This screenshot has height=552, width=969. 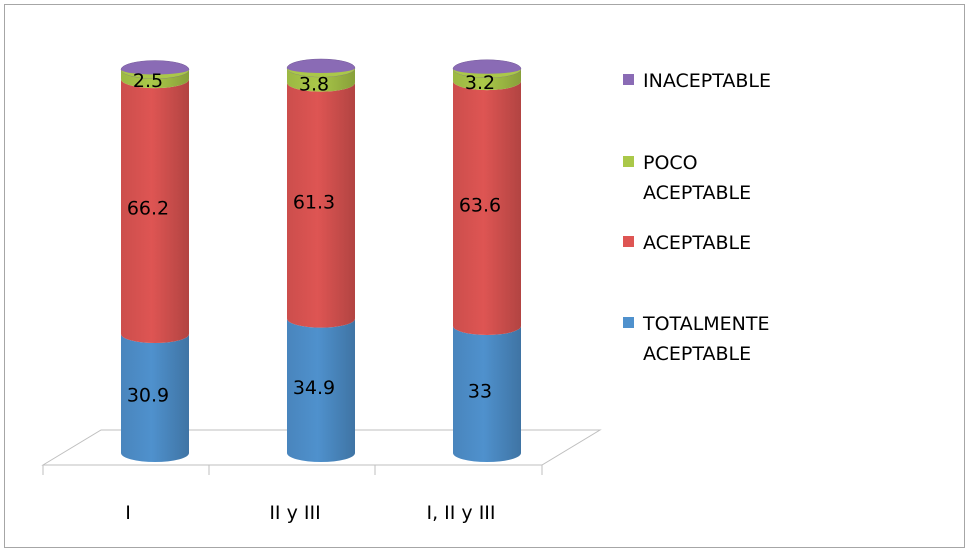 I want to click on legend-item: POCO ACEPTABLE, so click(x=687, y=178).